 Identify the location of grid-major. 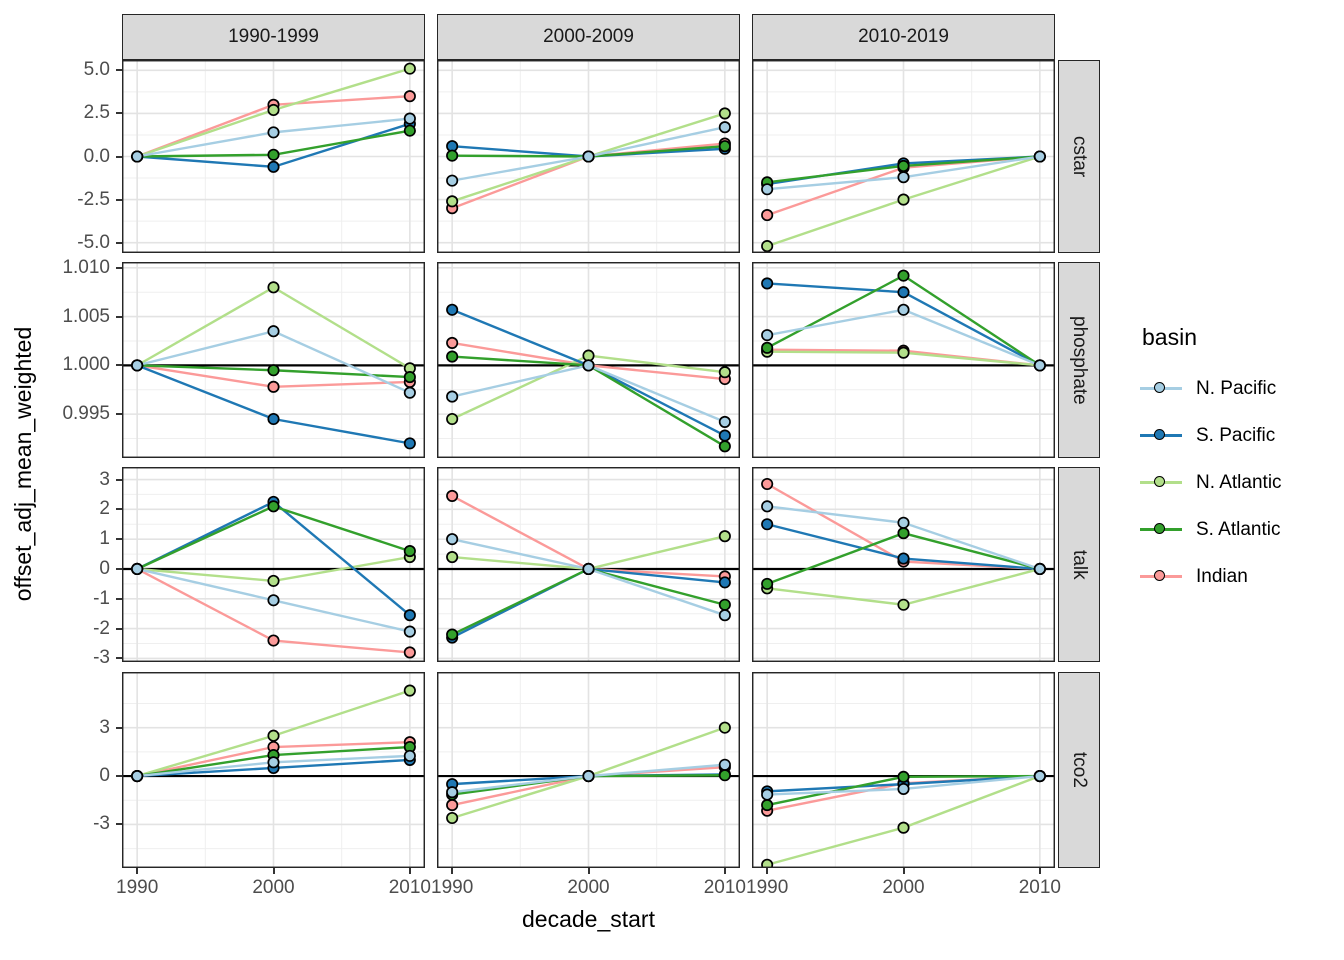
(903, 564).